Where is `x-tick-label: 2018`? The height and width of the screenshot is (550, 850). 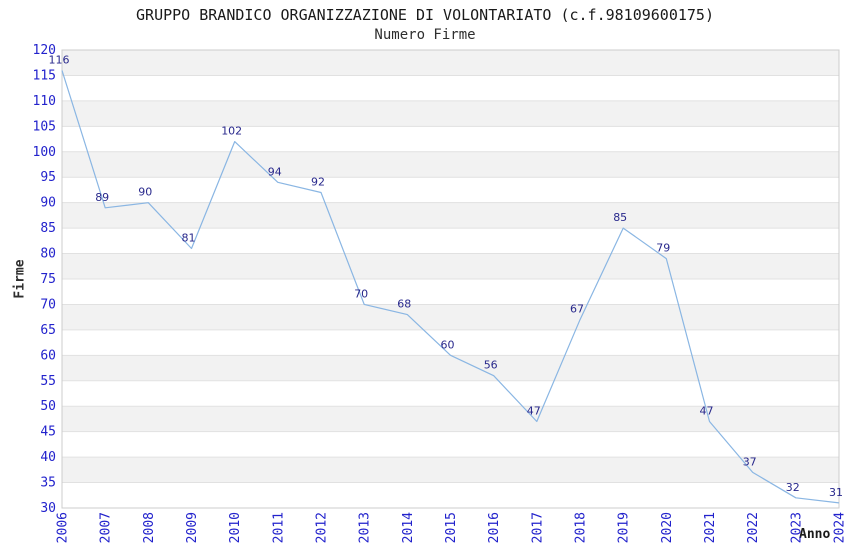 x-tick-label: 2018 is located at coordinates (581, 527).